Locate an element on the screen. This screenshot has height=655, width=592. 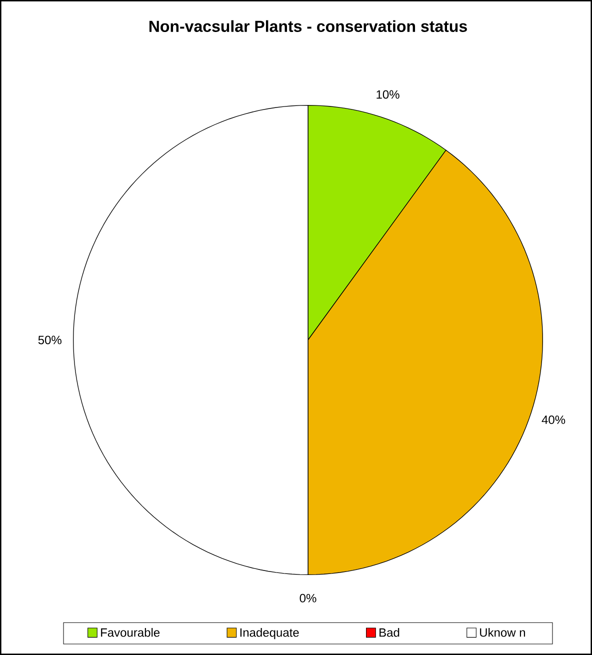
legend-label: Favourable is located at coordinates (130, 632).